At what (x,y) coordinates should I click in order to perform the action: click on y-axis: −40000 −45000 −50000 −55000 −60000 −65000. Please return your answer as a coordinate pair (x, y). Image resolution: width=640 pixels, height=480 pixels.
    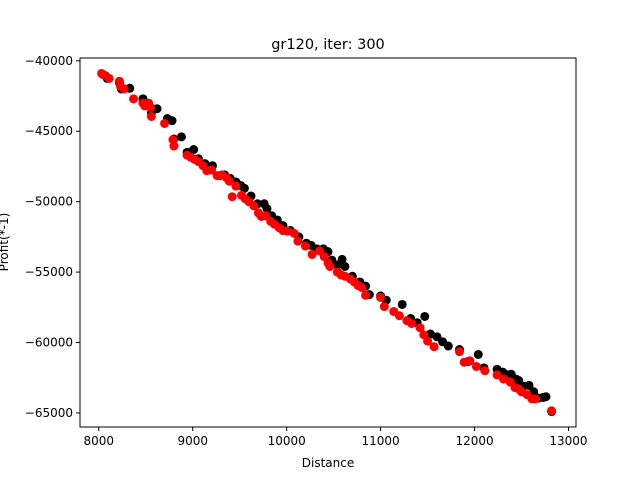
    Looking at the image, I should click on (52, 237).